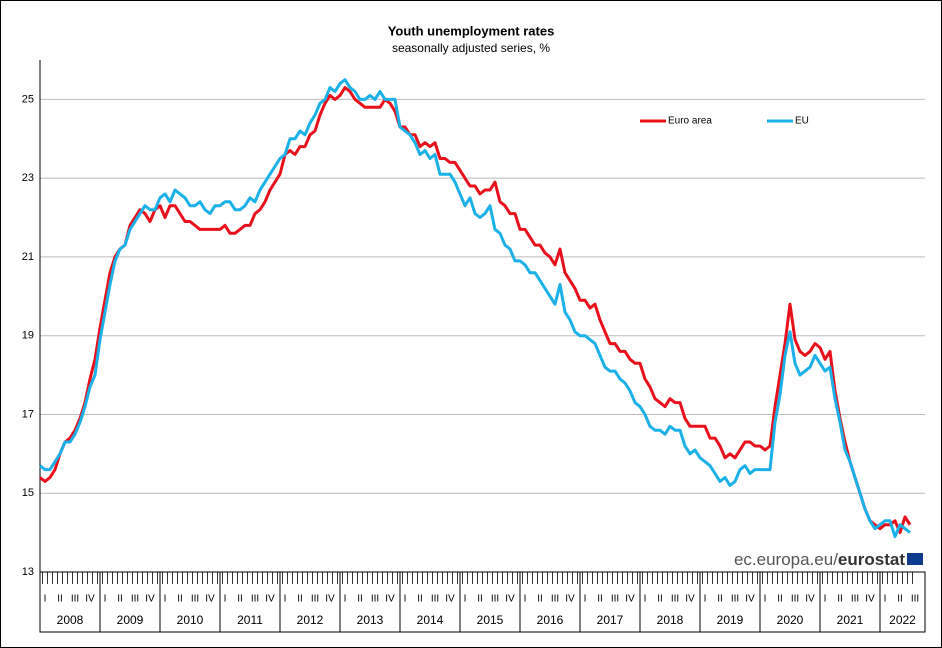 The width and height of the screenshot is (942, 648). What do you see at coordinates (550, 620) in the screenshot?
I see `year-label: 2016` at bounding box center [550, 620].